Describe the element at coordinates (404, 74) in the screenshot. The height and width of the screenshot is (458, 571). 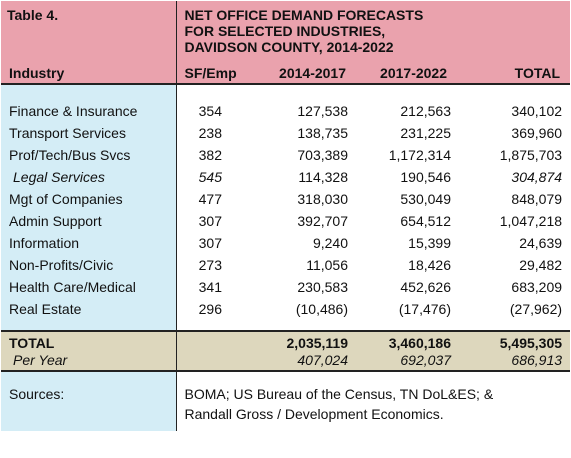
I see `column-header-2017-2022: 2017-2022` at that location.